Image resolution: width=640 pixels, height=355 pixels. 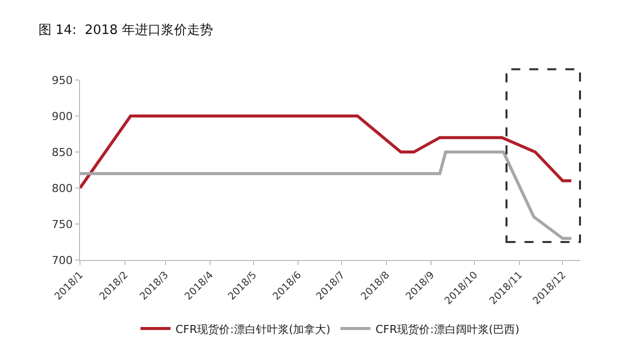 I want to click on chart-title: 图 14: 2018 年进口浆价走势, so click(x=125, y=30).